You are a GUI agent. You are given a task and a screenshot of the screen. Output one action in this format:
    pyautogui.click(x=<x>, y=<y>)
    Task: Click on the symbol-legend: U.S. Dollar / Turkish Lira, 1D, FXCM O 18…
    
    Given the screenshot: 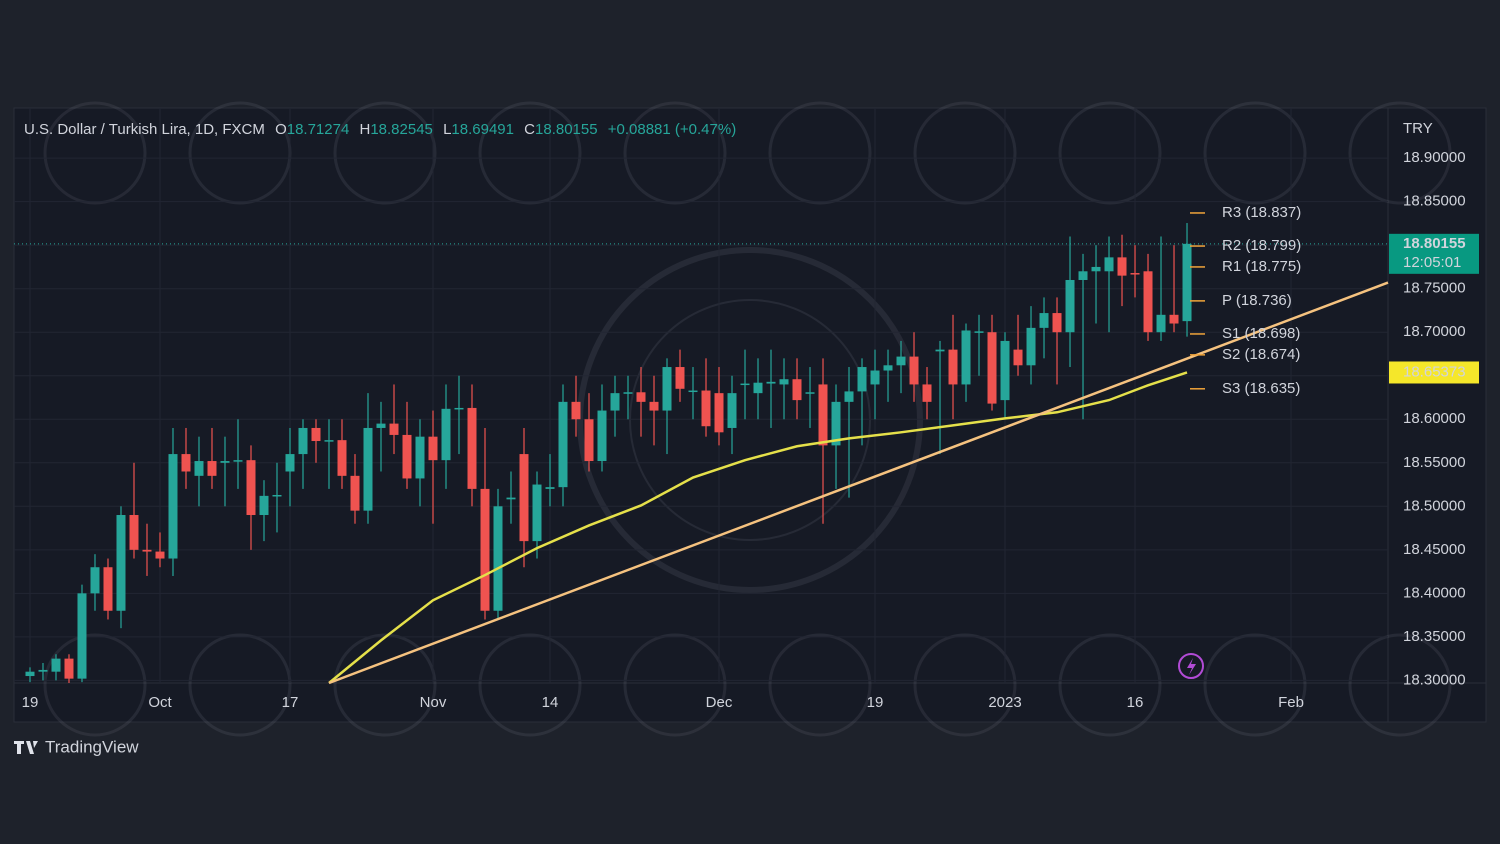 What is the action you would take?
    pyautogui.click(x=380, y=129)
    